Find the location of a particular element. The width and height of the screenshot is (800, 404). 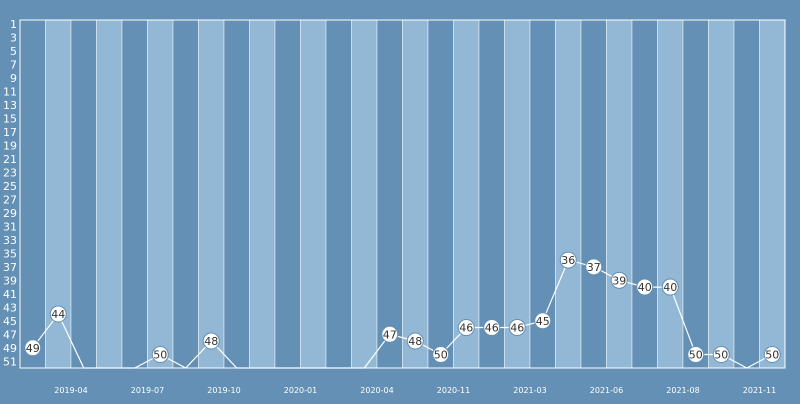

x-tick-label: 2020-11 is located at coordinates (453, 390).